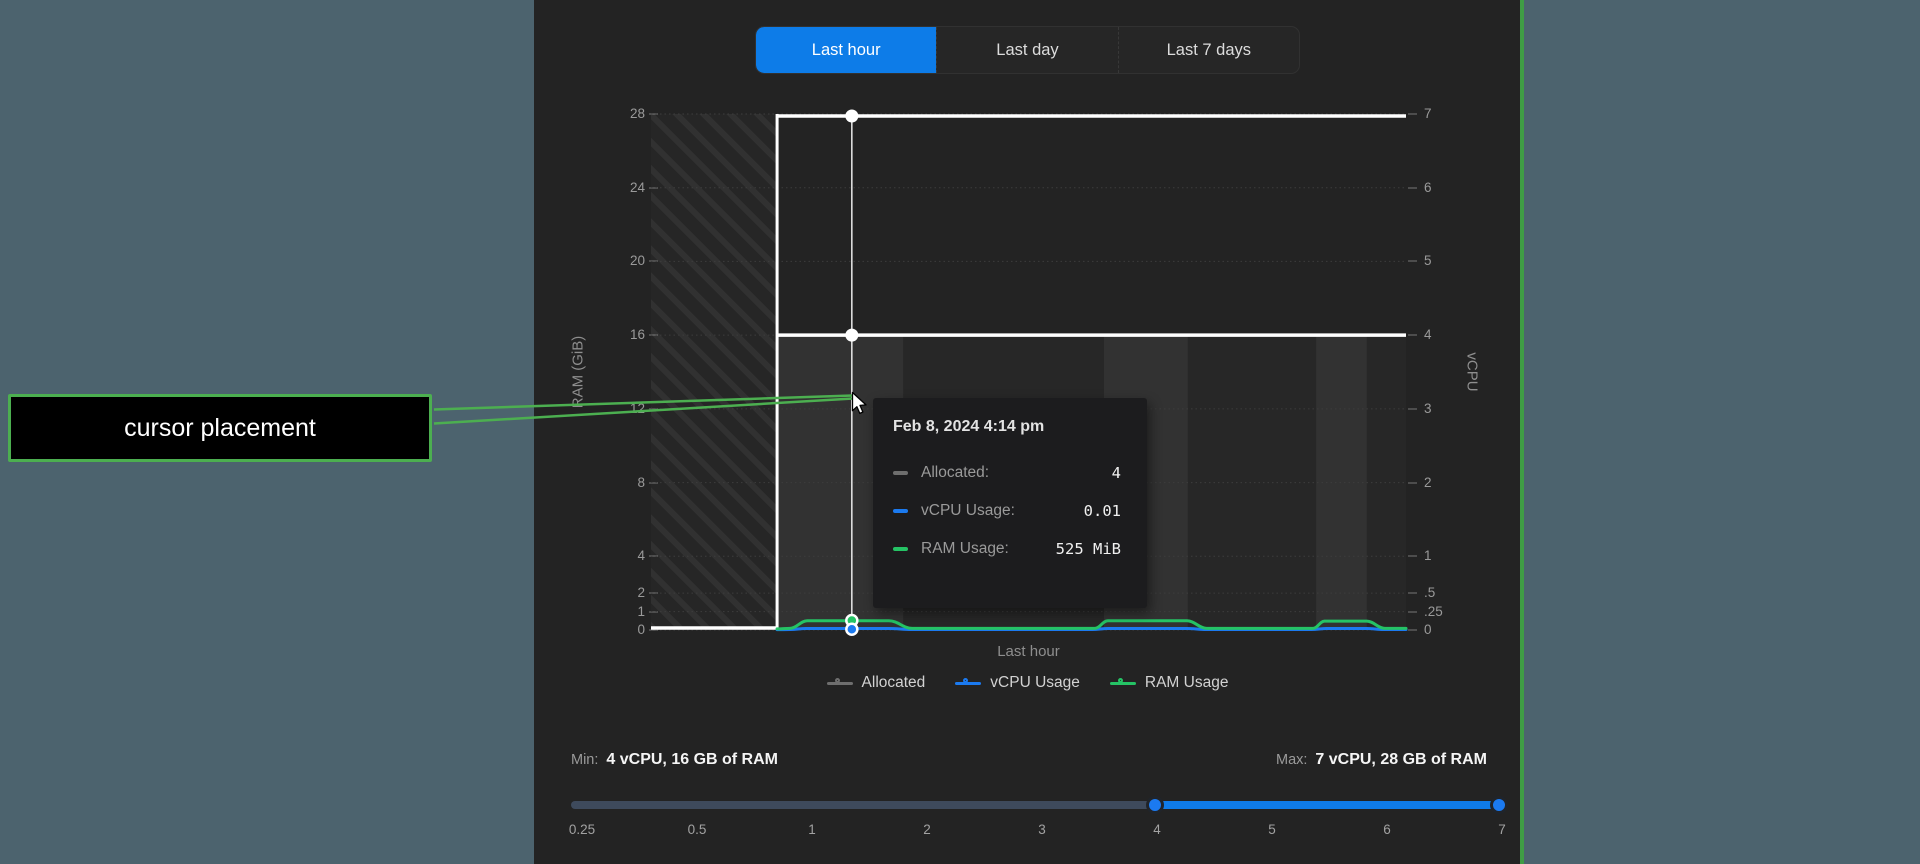 The image size is (1920, 864). Describe the element at coordinates (641, 611) in the screenshot. I see `left-axis-tick-label: 1` at that location.